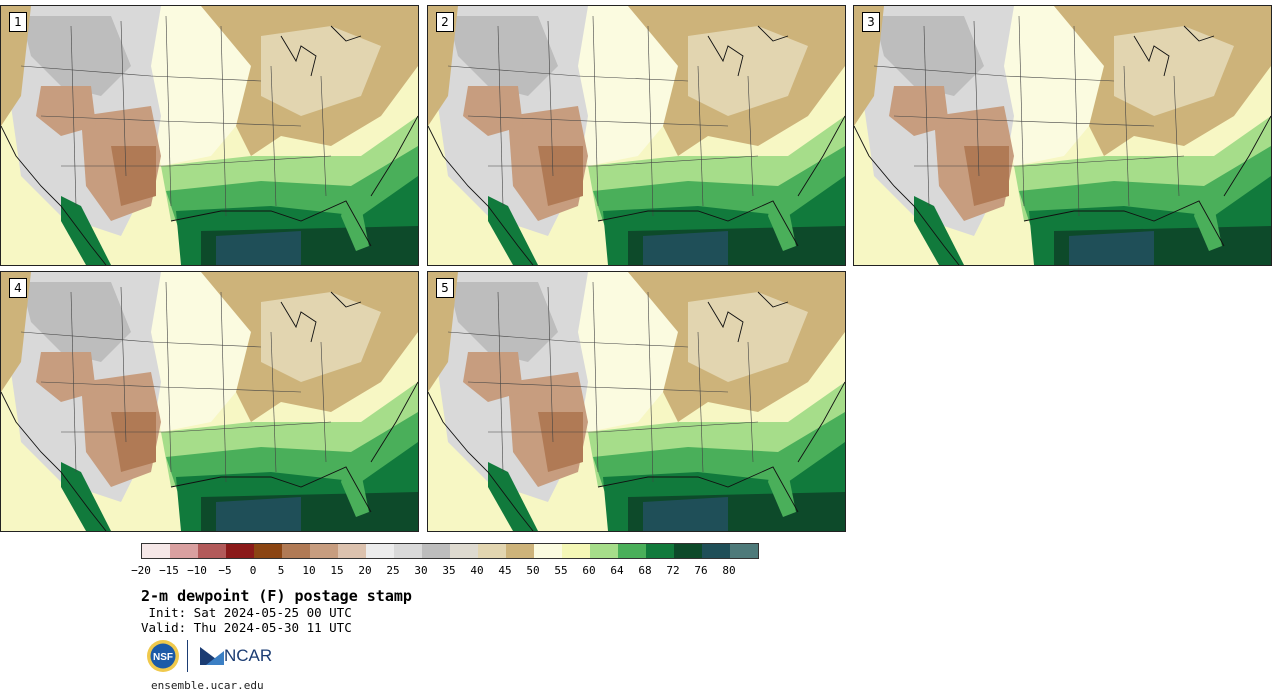 This screenshot has height=696, width=1280. Describe the element at coordinates (365, 570) in the screenshot. I see `colorbar-tick-label: 20` at that location.